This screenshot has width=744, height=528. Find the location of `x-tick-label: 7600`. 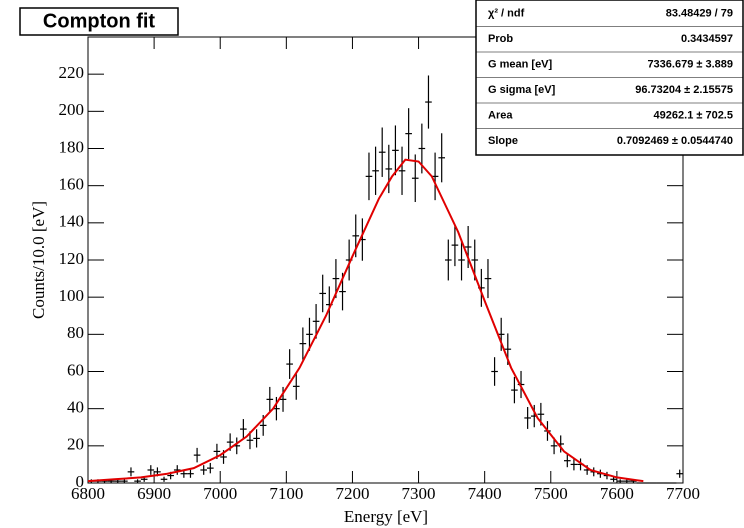

x-tick-label: 7600 is located at coordinates (617, 493).